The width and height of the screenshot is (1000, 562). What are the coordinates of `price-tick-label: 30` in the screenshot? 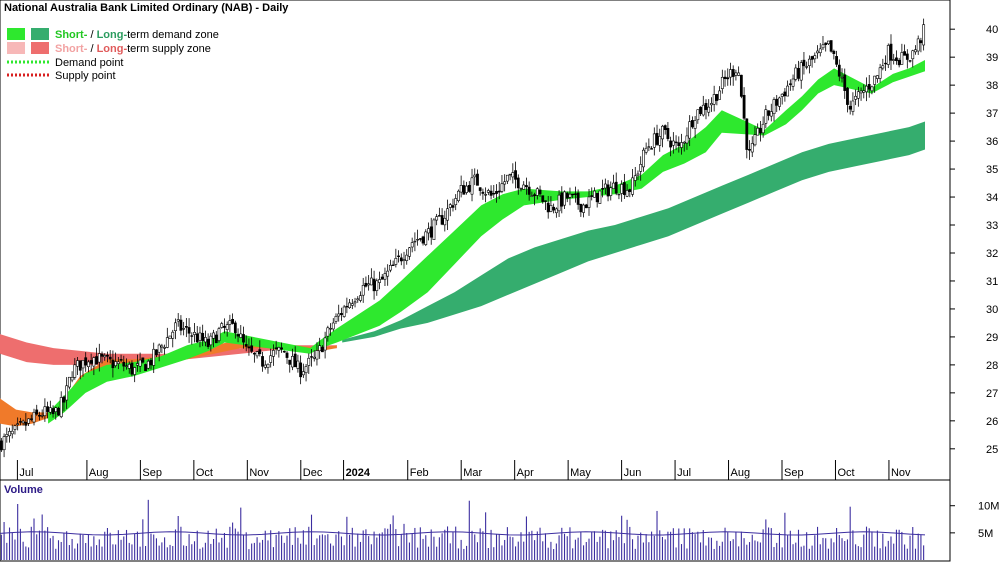 It's located at (992, 310).